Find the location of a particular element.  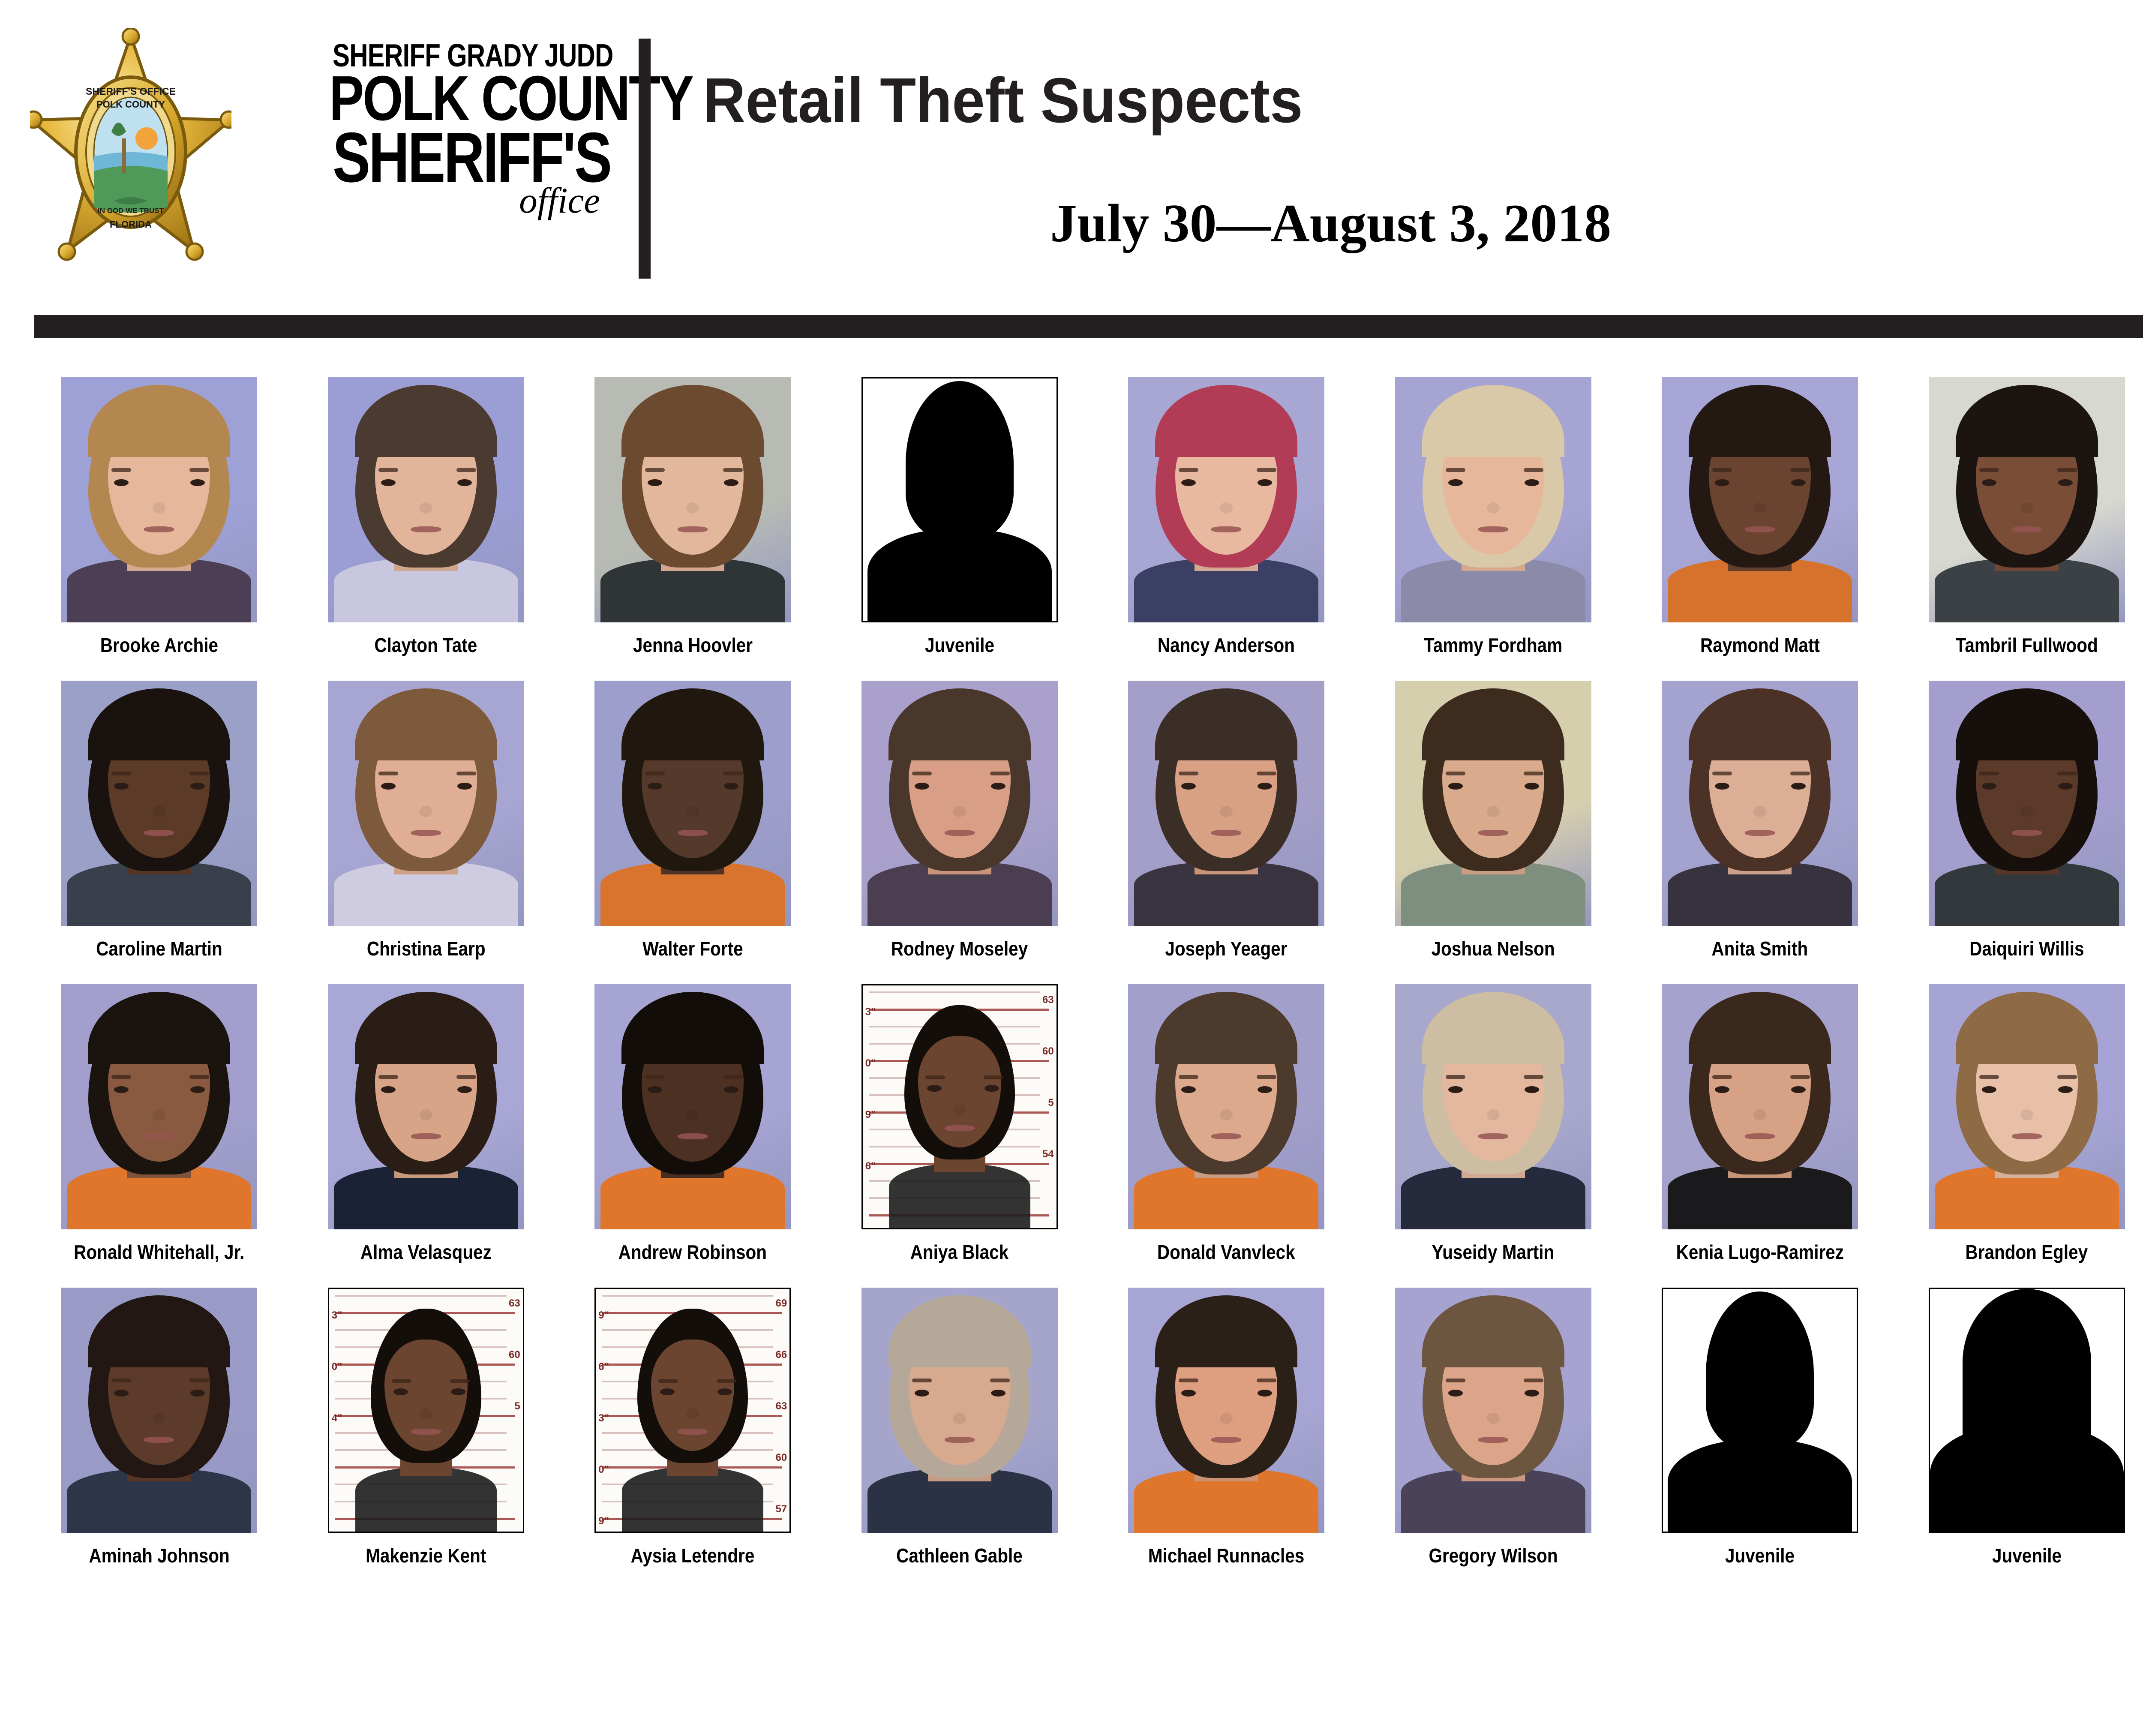

suspect-card: Daiquiri Willis is located at coordinates (2018, 820).